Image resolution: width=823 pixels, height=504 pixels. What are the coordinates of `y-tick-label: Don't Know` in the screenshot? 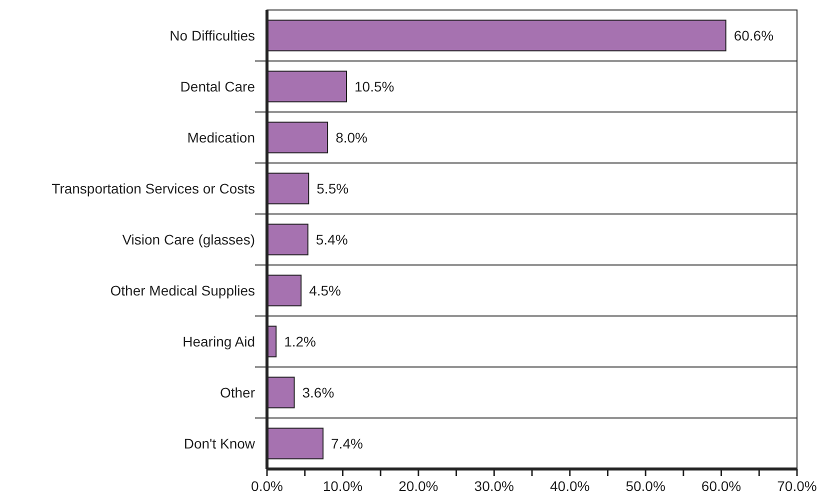 It's located at (220, 443).